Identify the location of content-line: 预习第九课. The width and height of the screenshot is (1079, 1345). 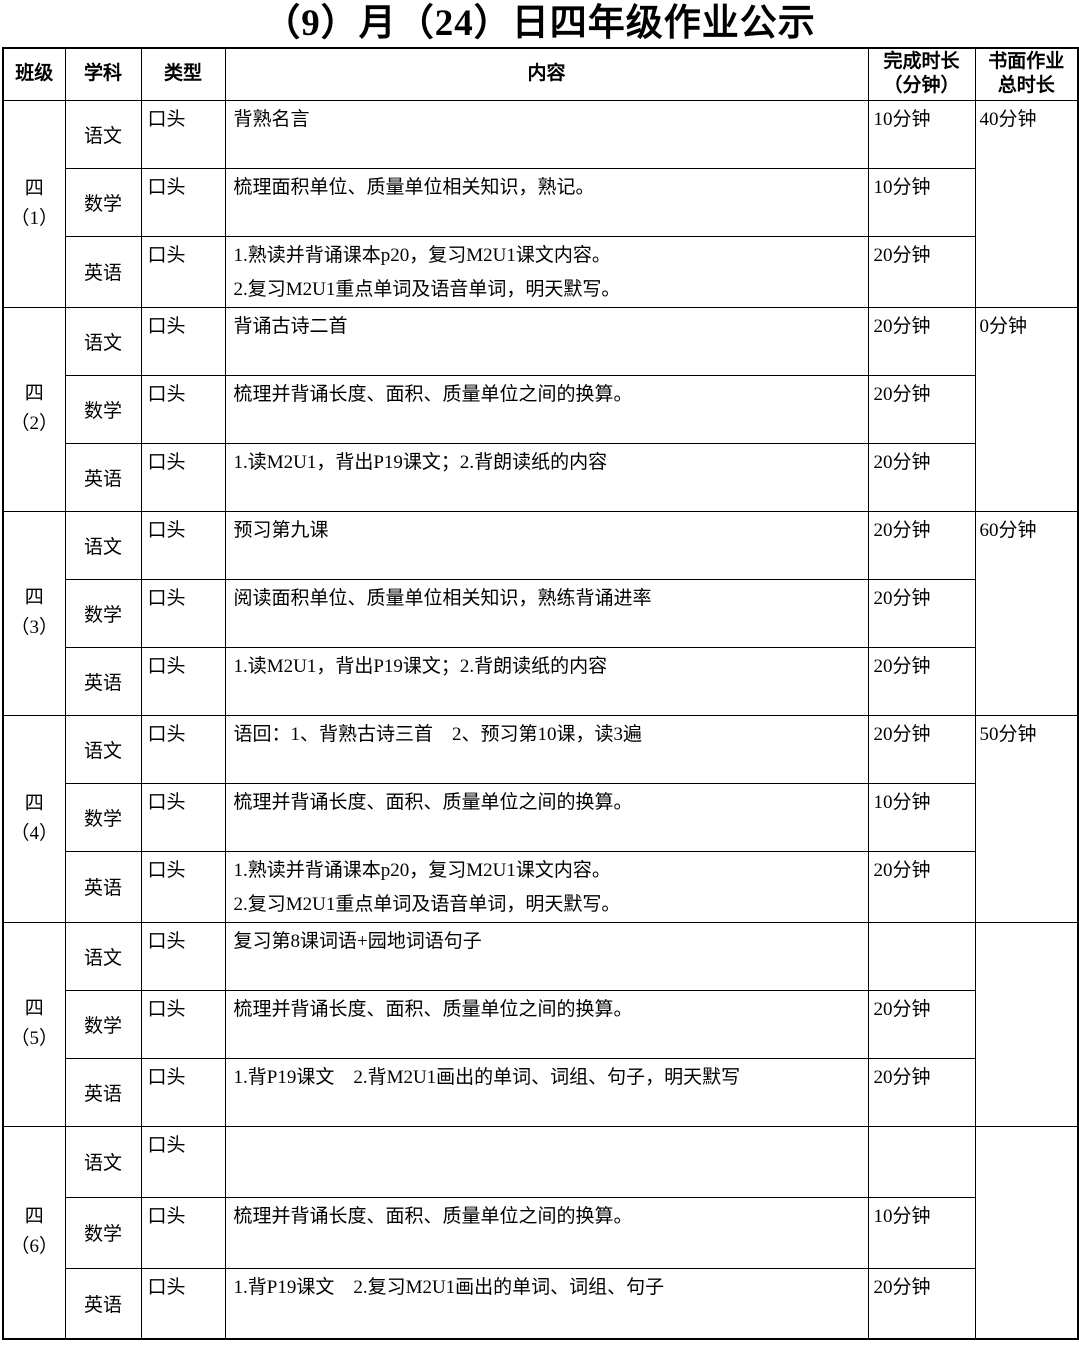
(281, 530).